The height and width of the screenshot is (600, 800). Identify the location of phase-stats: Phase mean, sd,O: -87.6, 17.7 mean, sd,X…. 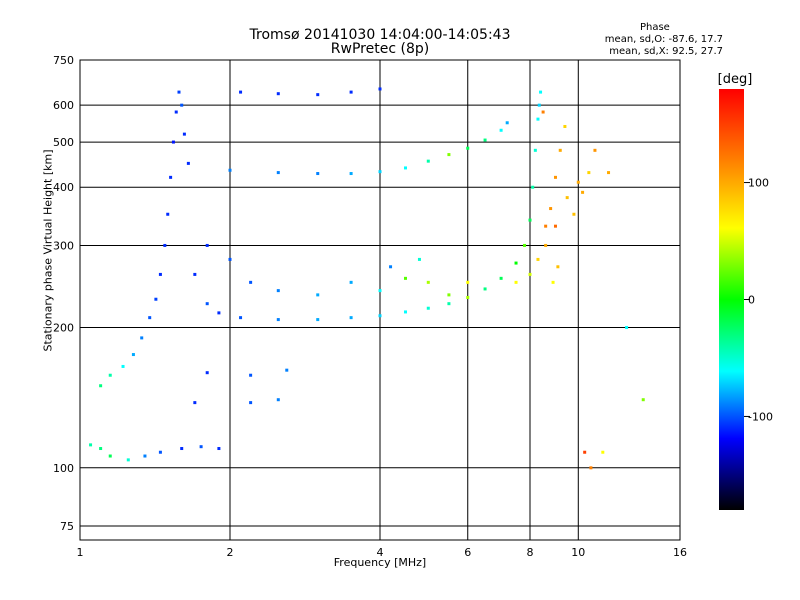
(664, 40).